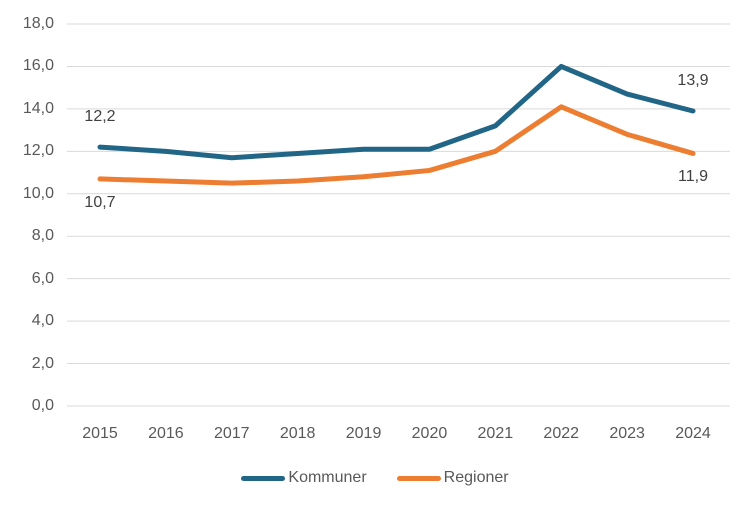  Describe the element at coordinates (38, 66) in the screenshot. I see `y-axis-tick-label: 16,0` at that location.